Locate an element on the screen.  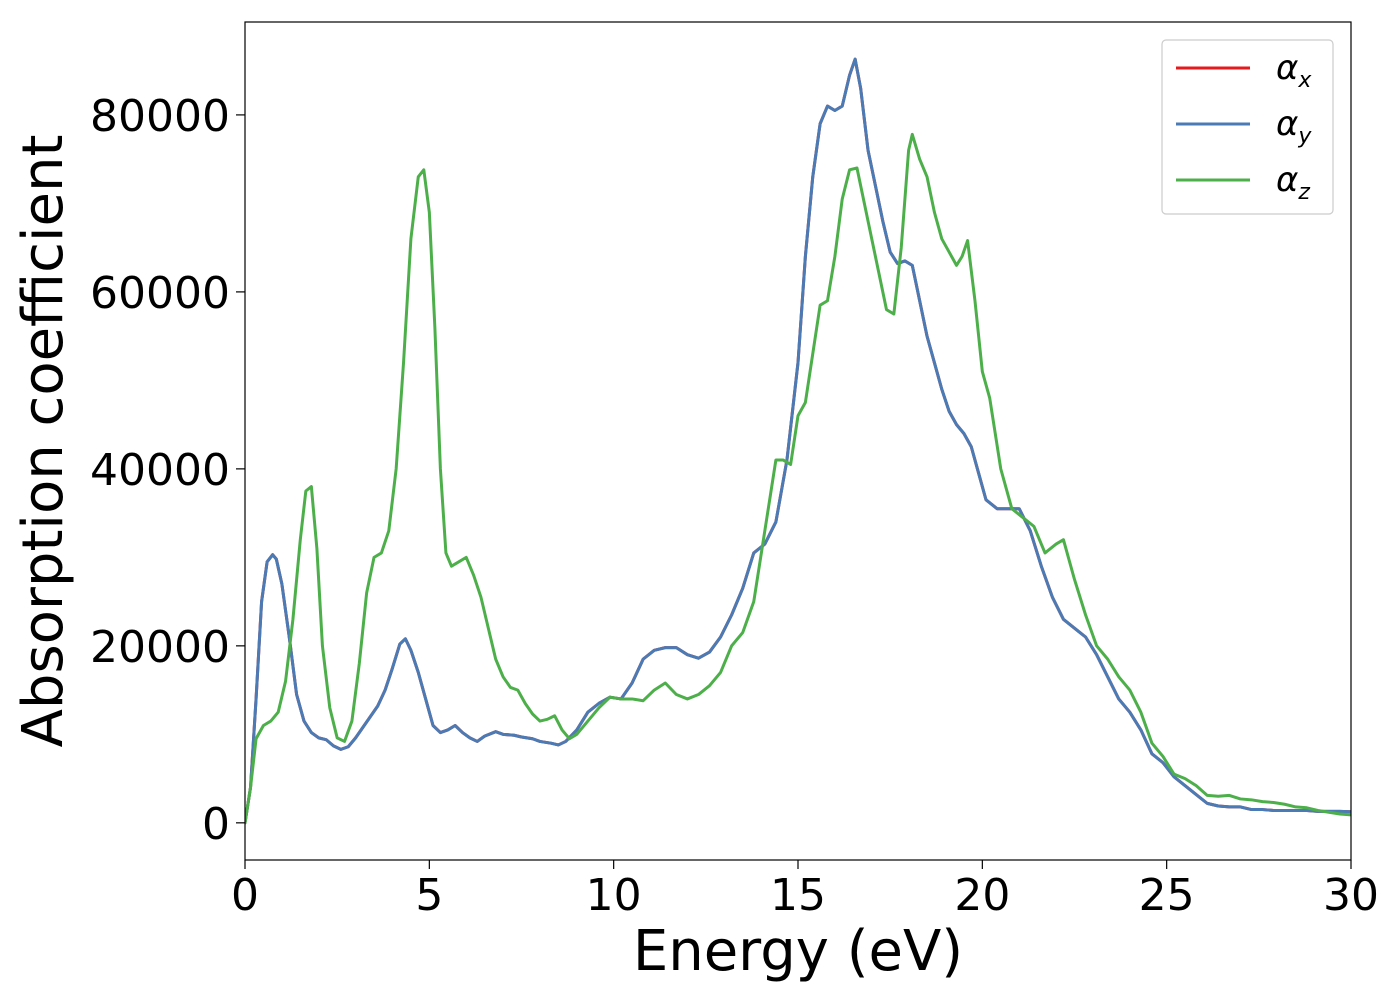
legend-label: αx is located at coordinates (1294, 70).